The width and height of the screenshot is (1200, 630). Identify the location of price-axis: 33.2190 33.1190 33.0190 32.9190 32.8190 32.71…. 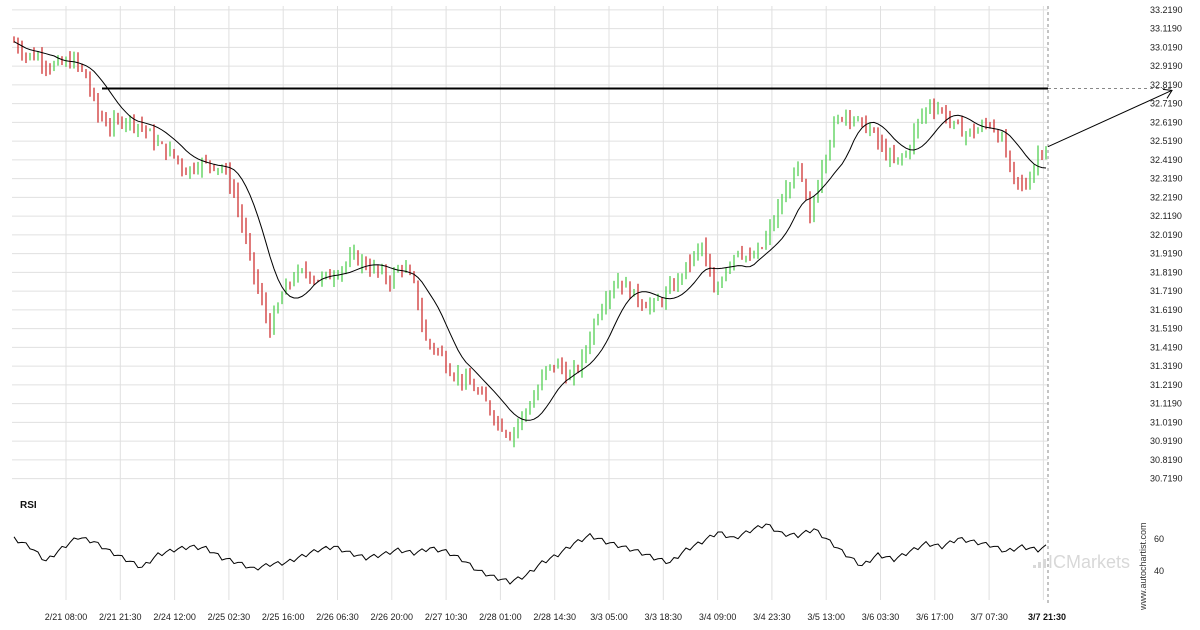
(1166, 244).